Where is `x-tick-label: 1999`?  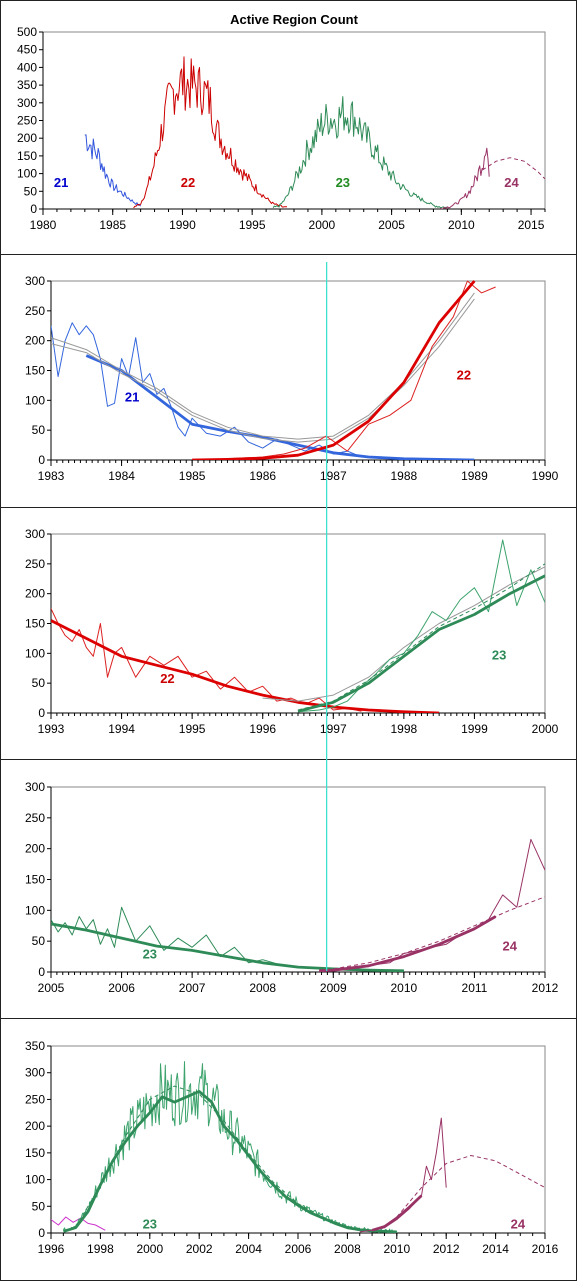
x-tick-label: 1999 is located at coordinates (474, 729).